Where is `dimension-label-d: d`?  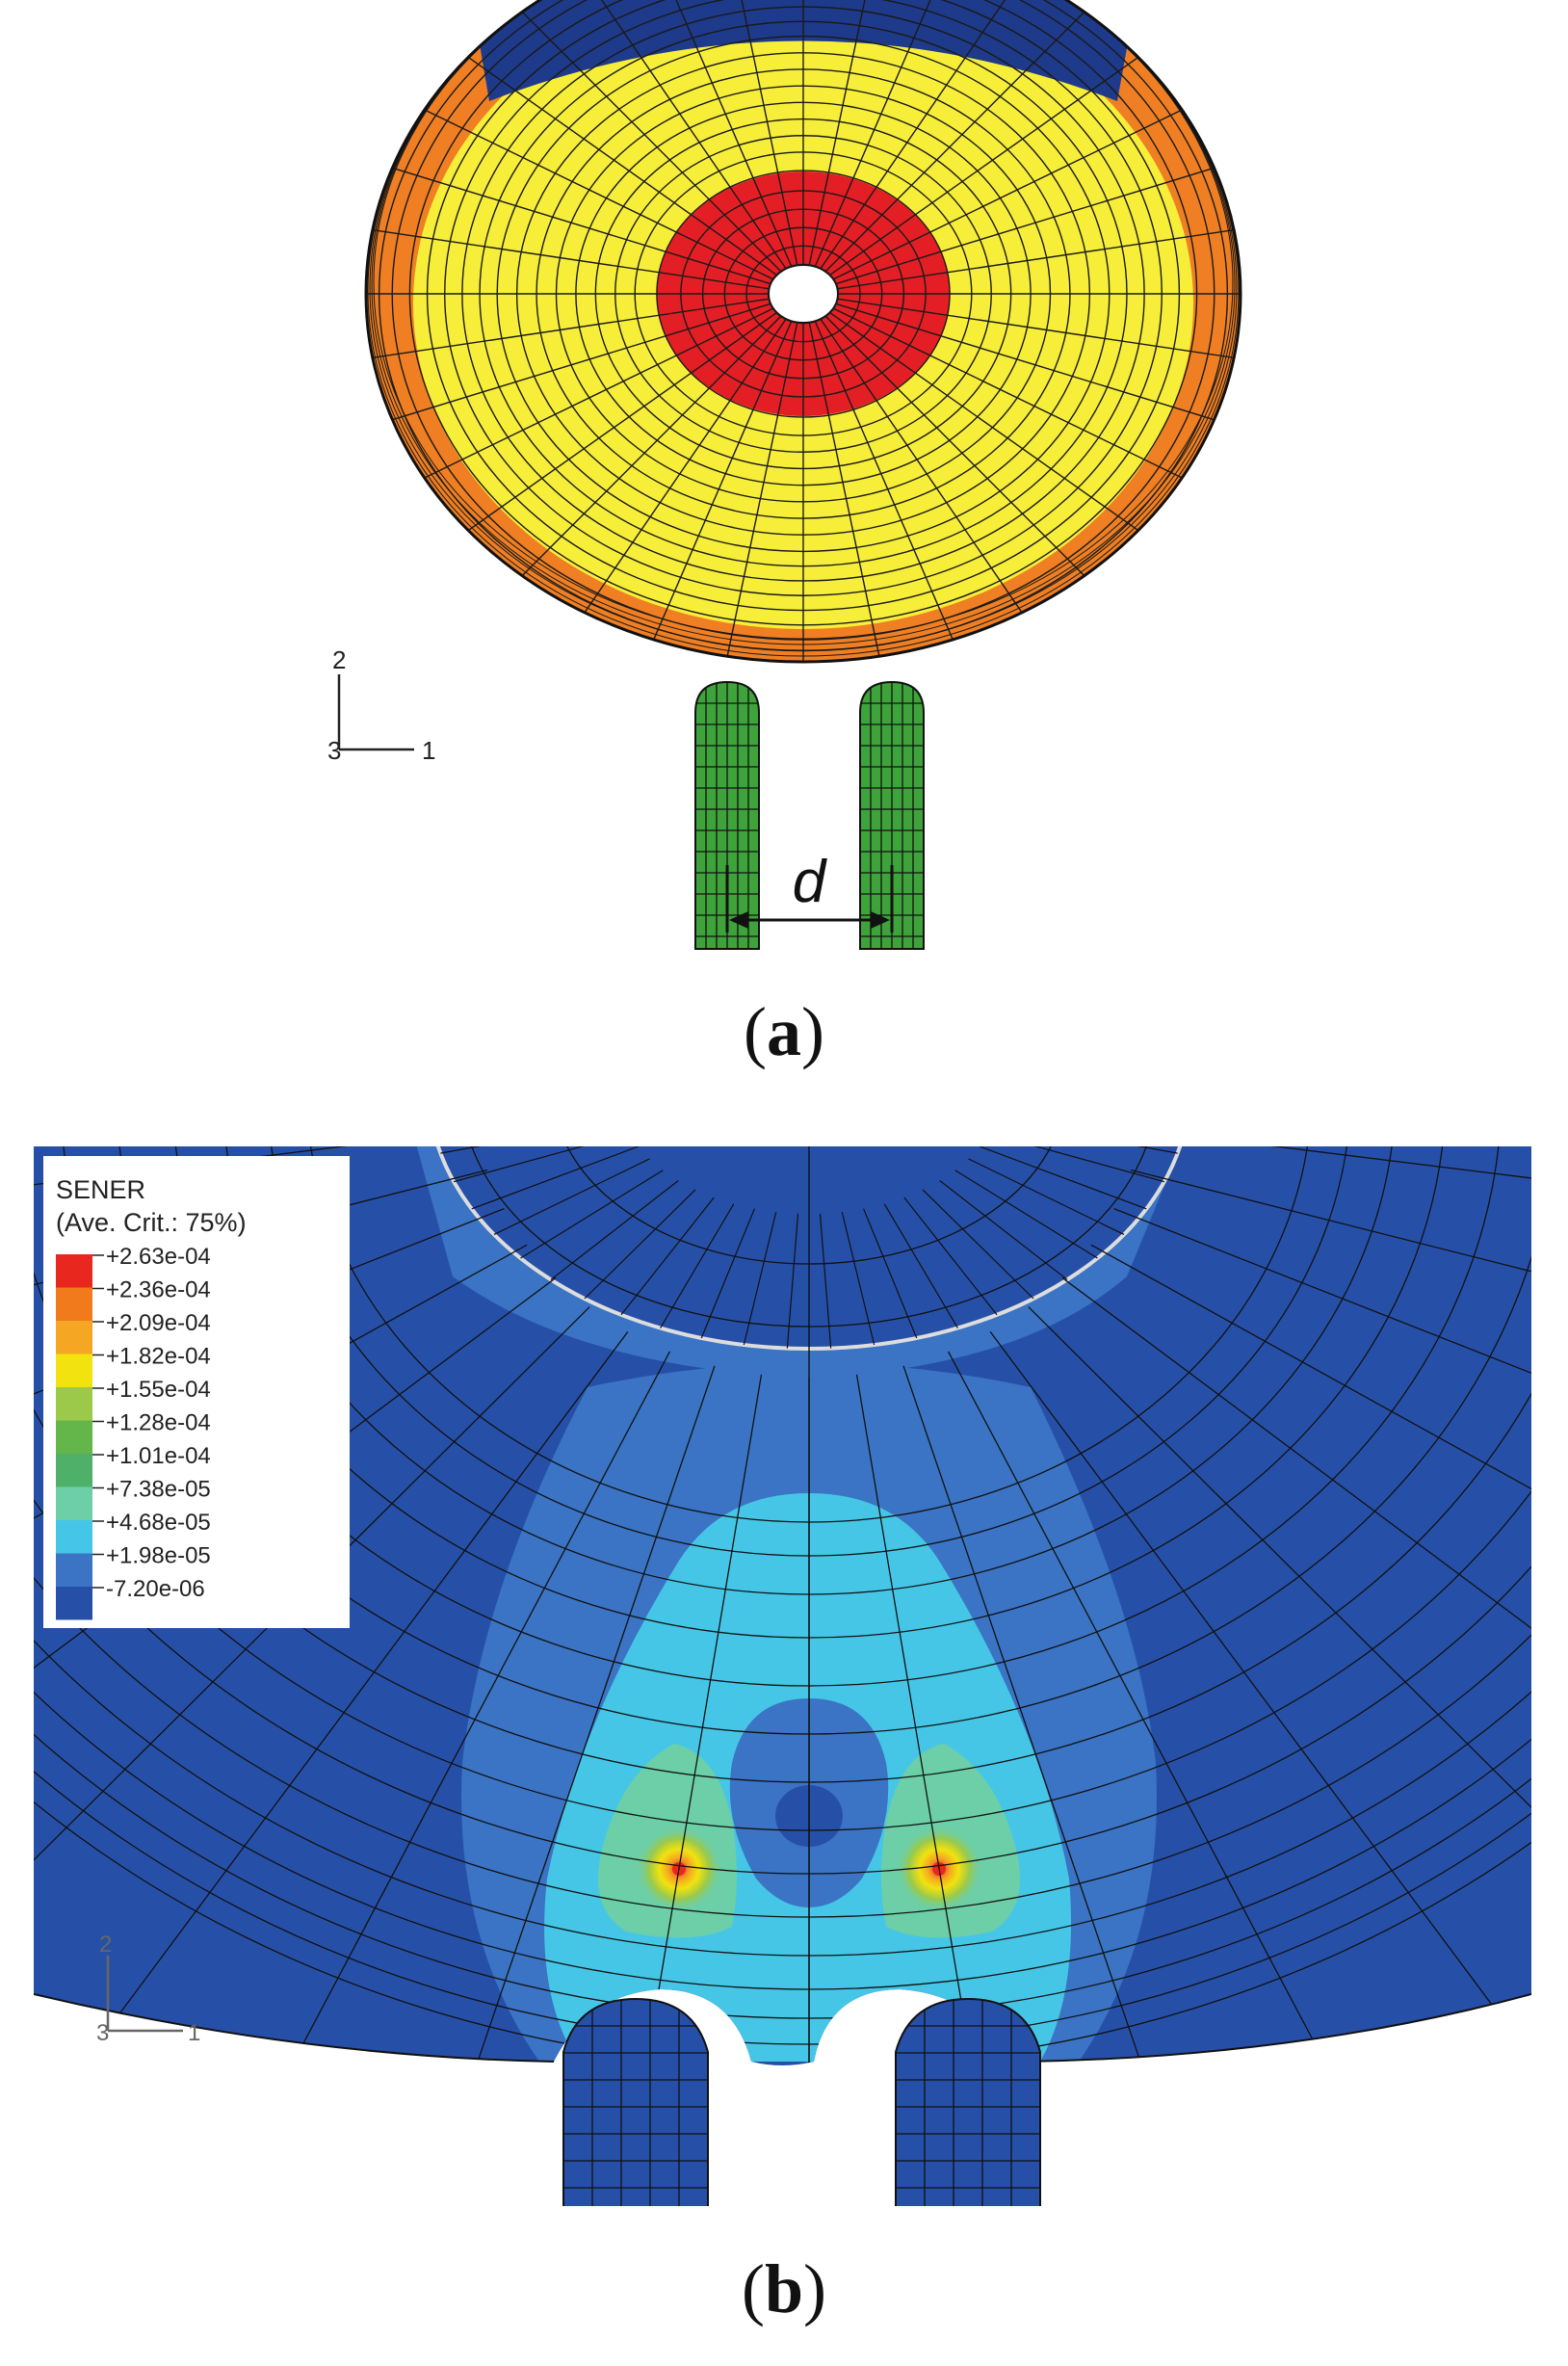 dimension-label-d: d is located at coordinates (810, 882).